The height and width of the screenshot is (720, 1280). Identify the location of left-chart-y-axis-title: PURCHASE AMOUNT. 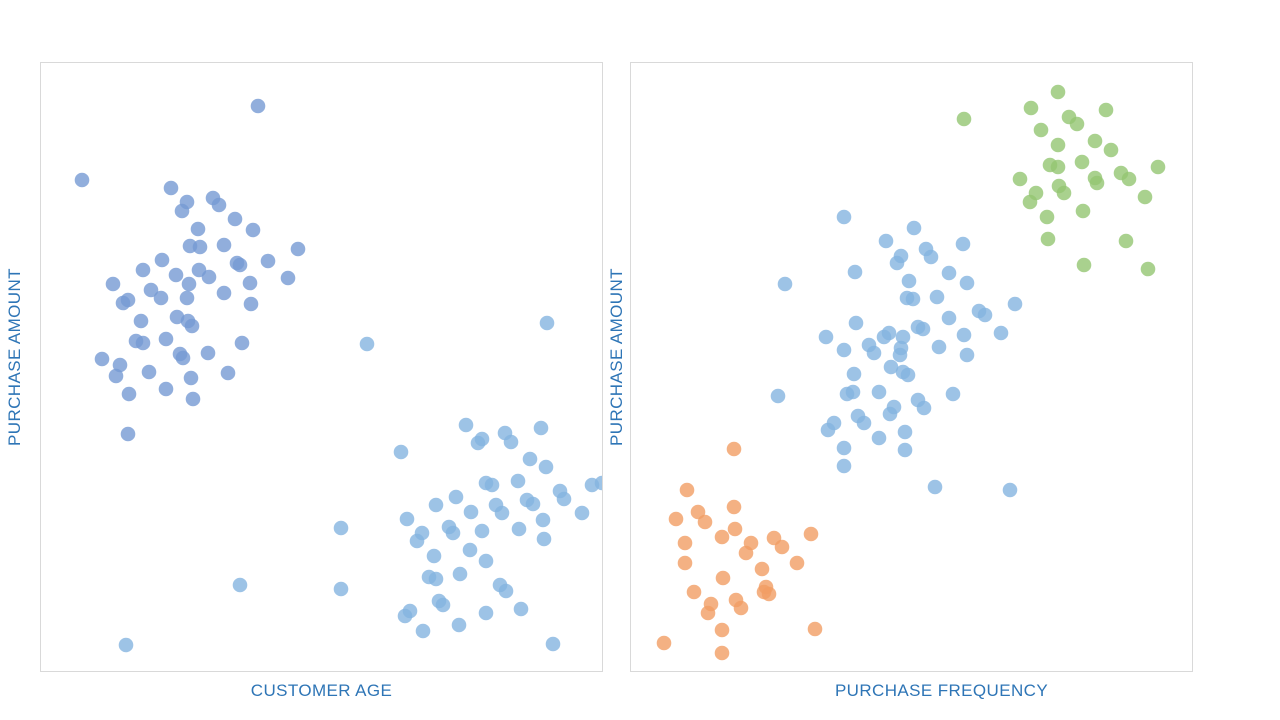
(14, 357).